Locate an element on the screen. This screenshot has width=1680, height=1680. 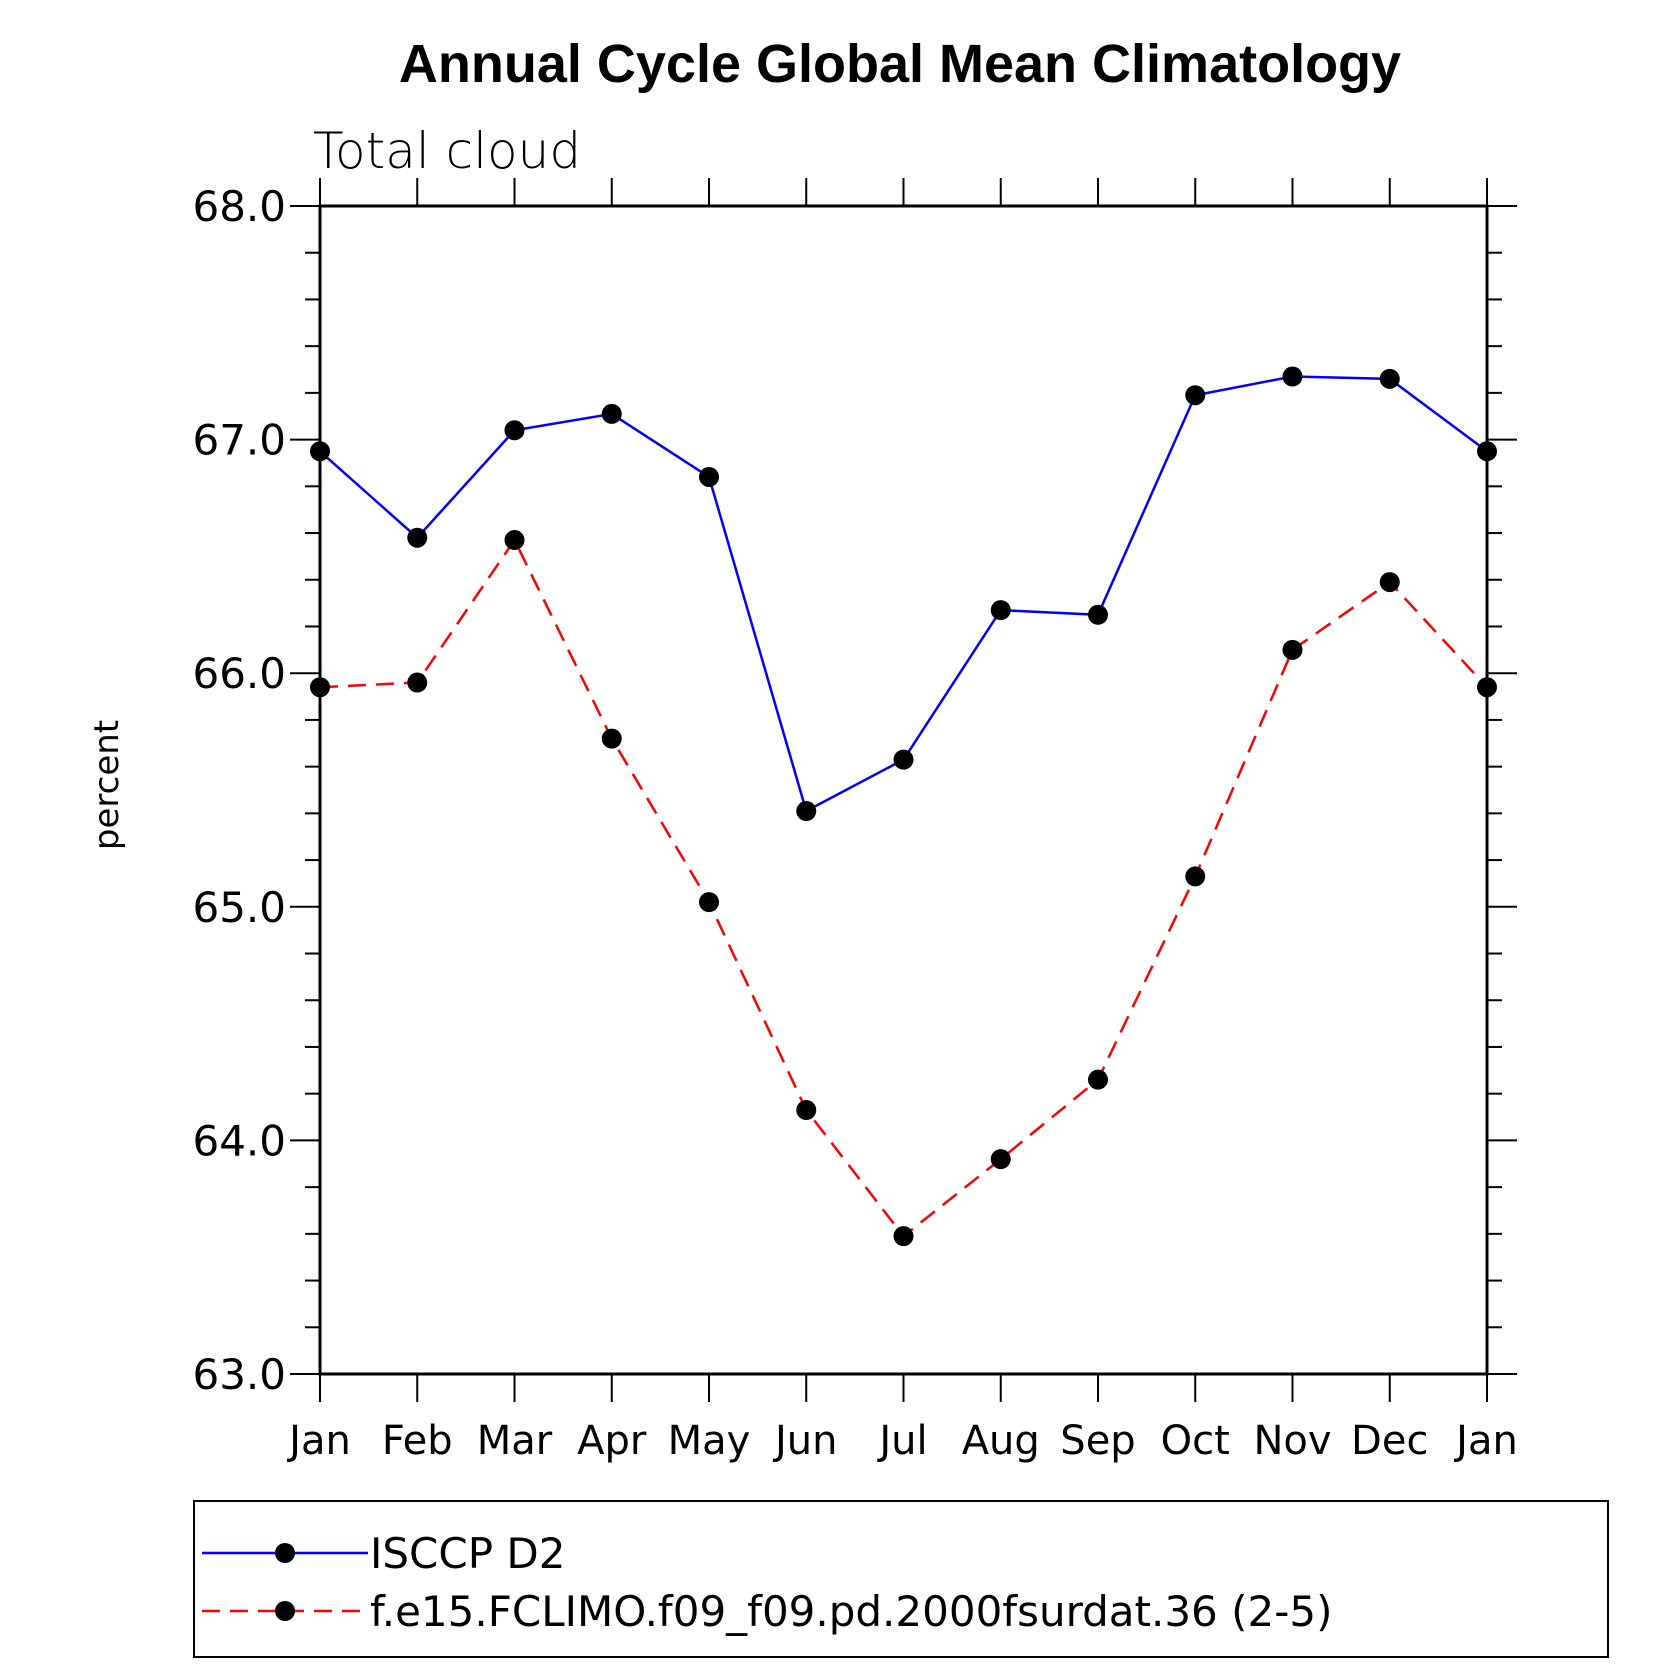
x-tick-label: Mar is located at coordinates (515, 1441).